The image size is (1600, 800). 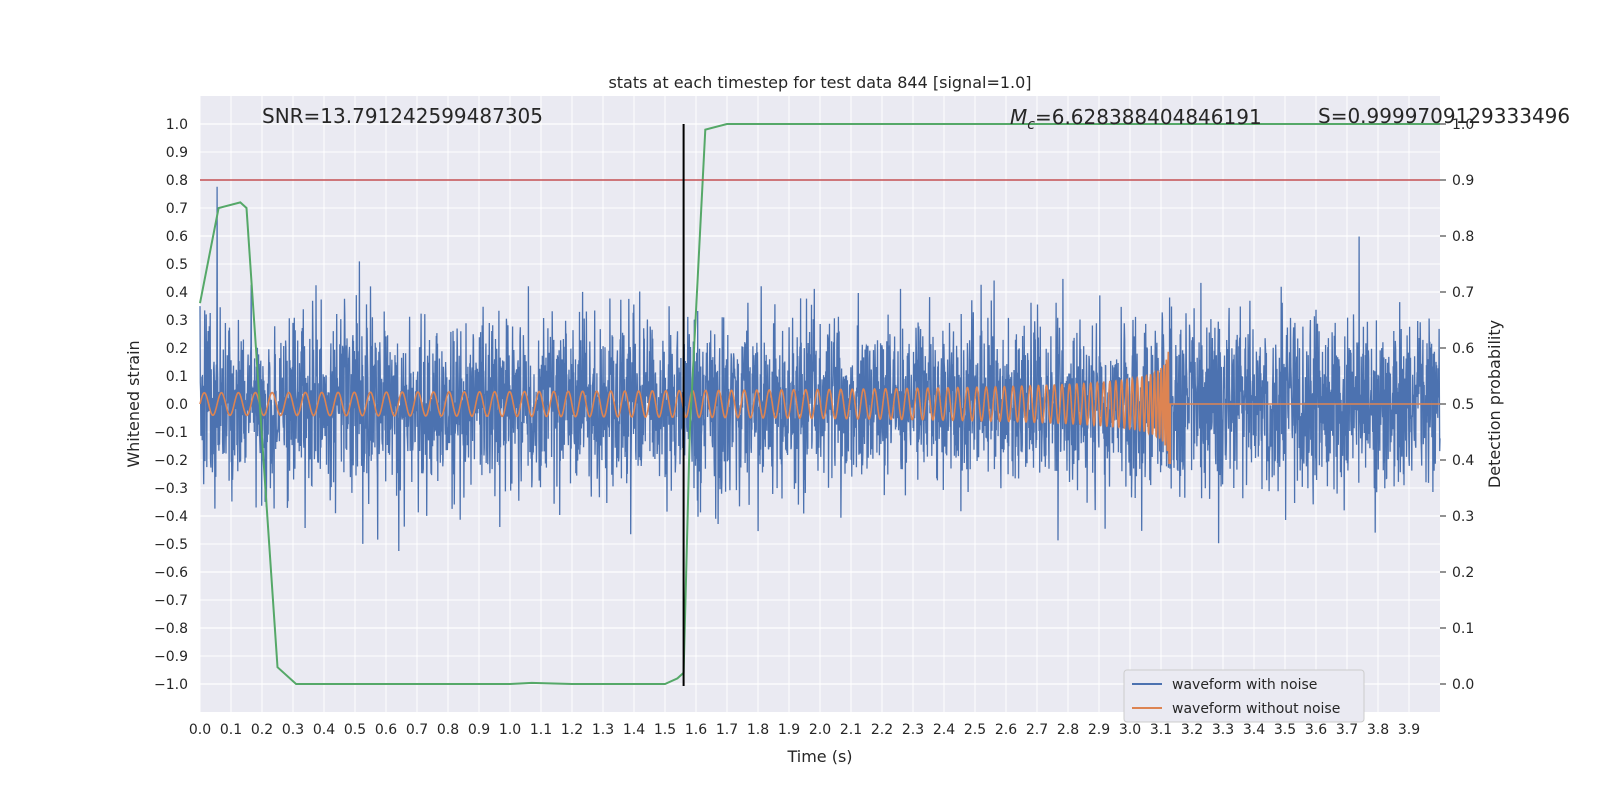 What do you see at coordinates (541, 730) in the screenshot?
I see `x-tick-label: 1.1` at bounding box center [541, 730].